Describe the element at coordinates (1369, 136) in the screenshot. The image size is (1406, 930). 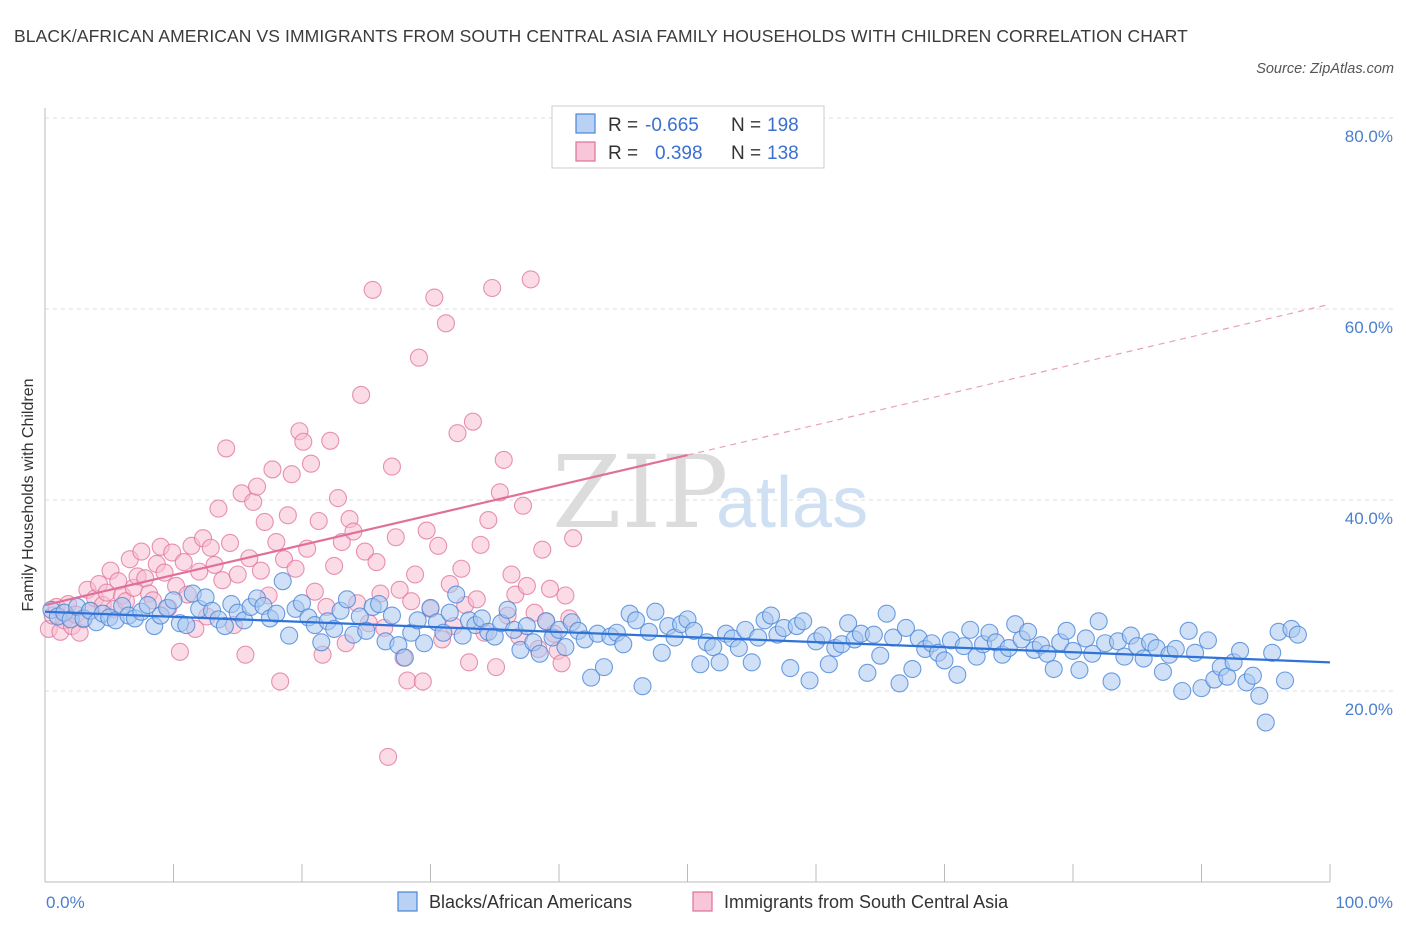
I see `y-tick-label: 80.0%` at that location.